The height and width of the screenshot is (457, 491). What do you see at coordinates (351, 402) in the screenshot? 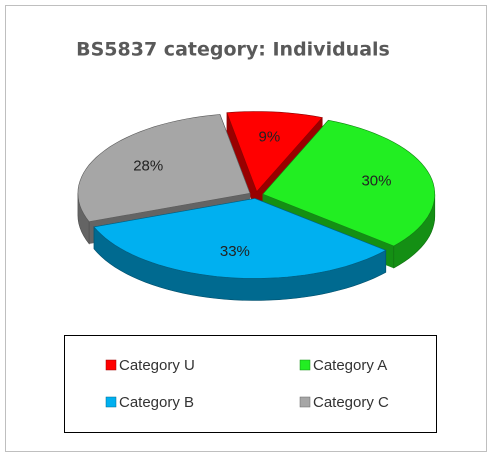
I see `legend-label: Category C` at bounding box center [351, 402].